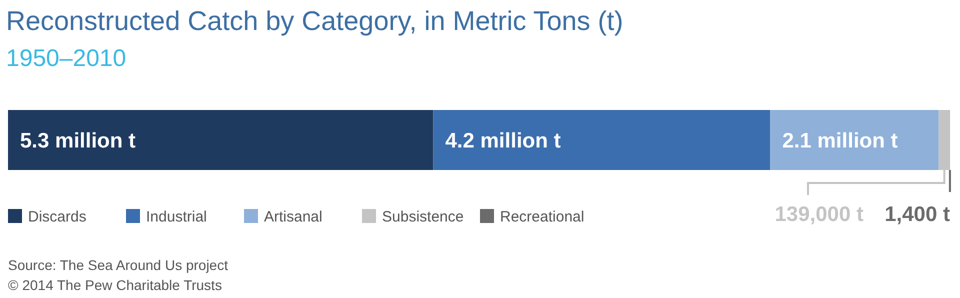  I want to click on data-label: 2.1 million t, so click(840, 140).